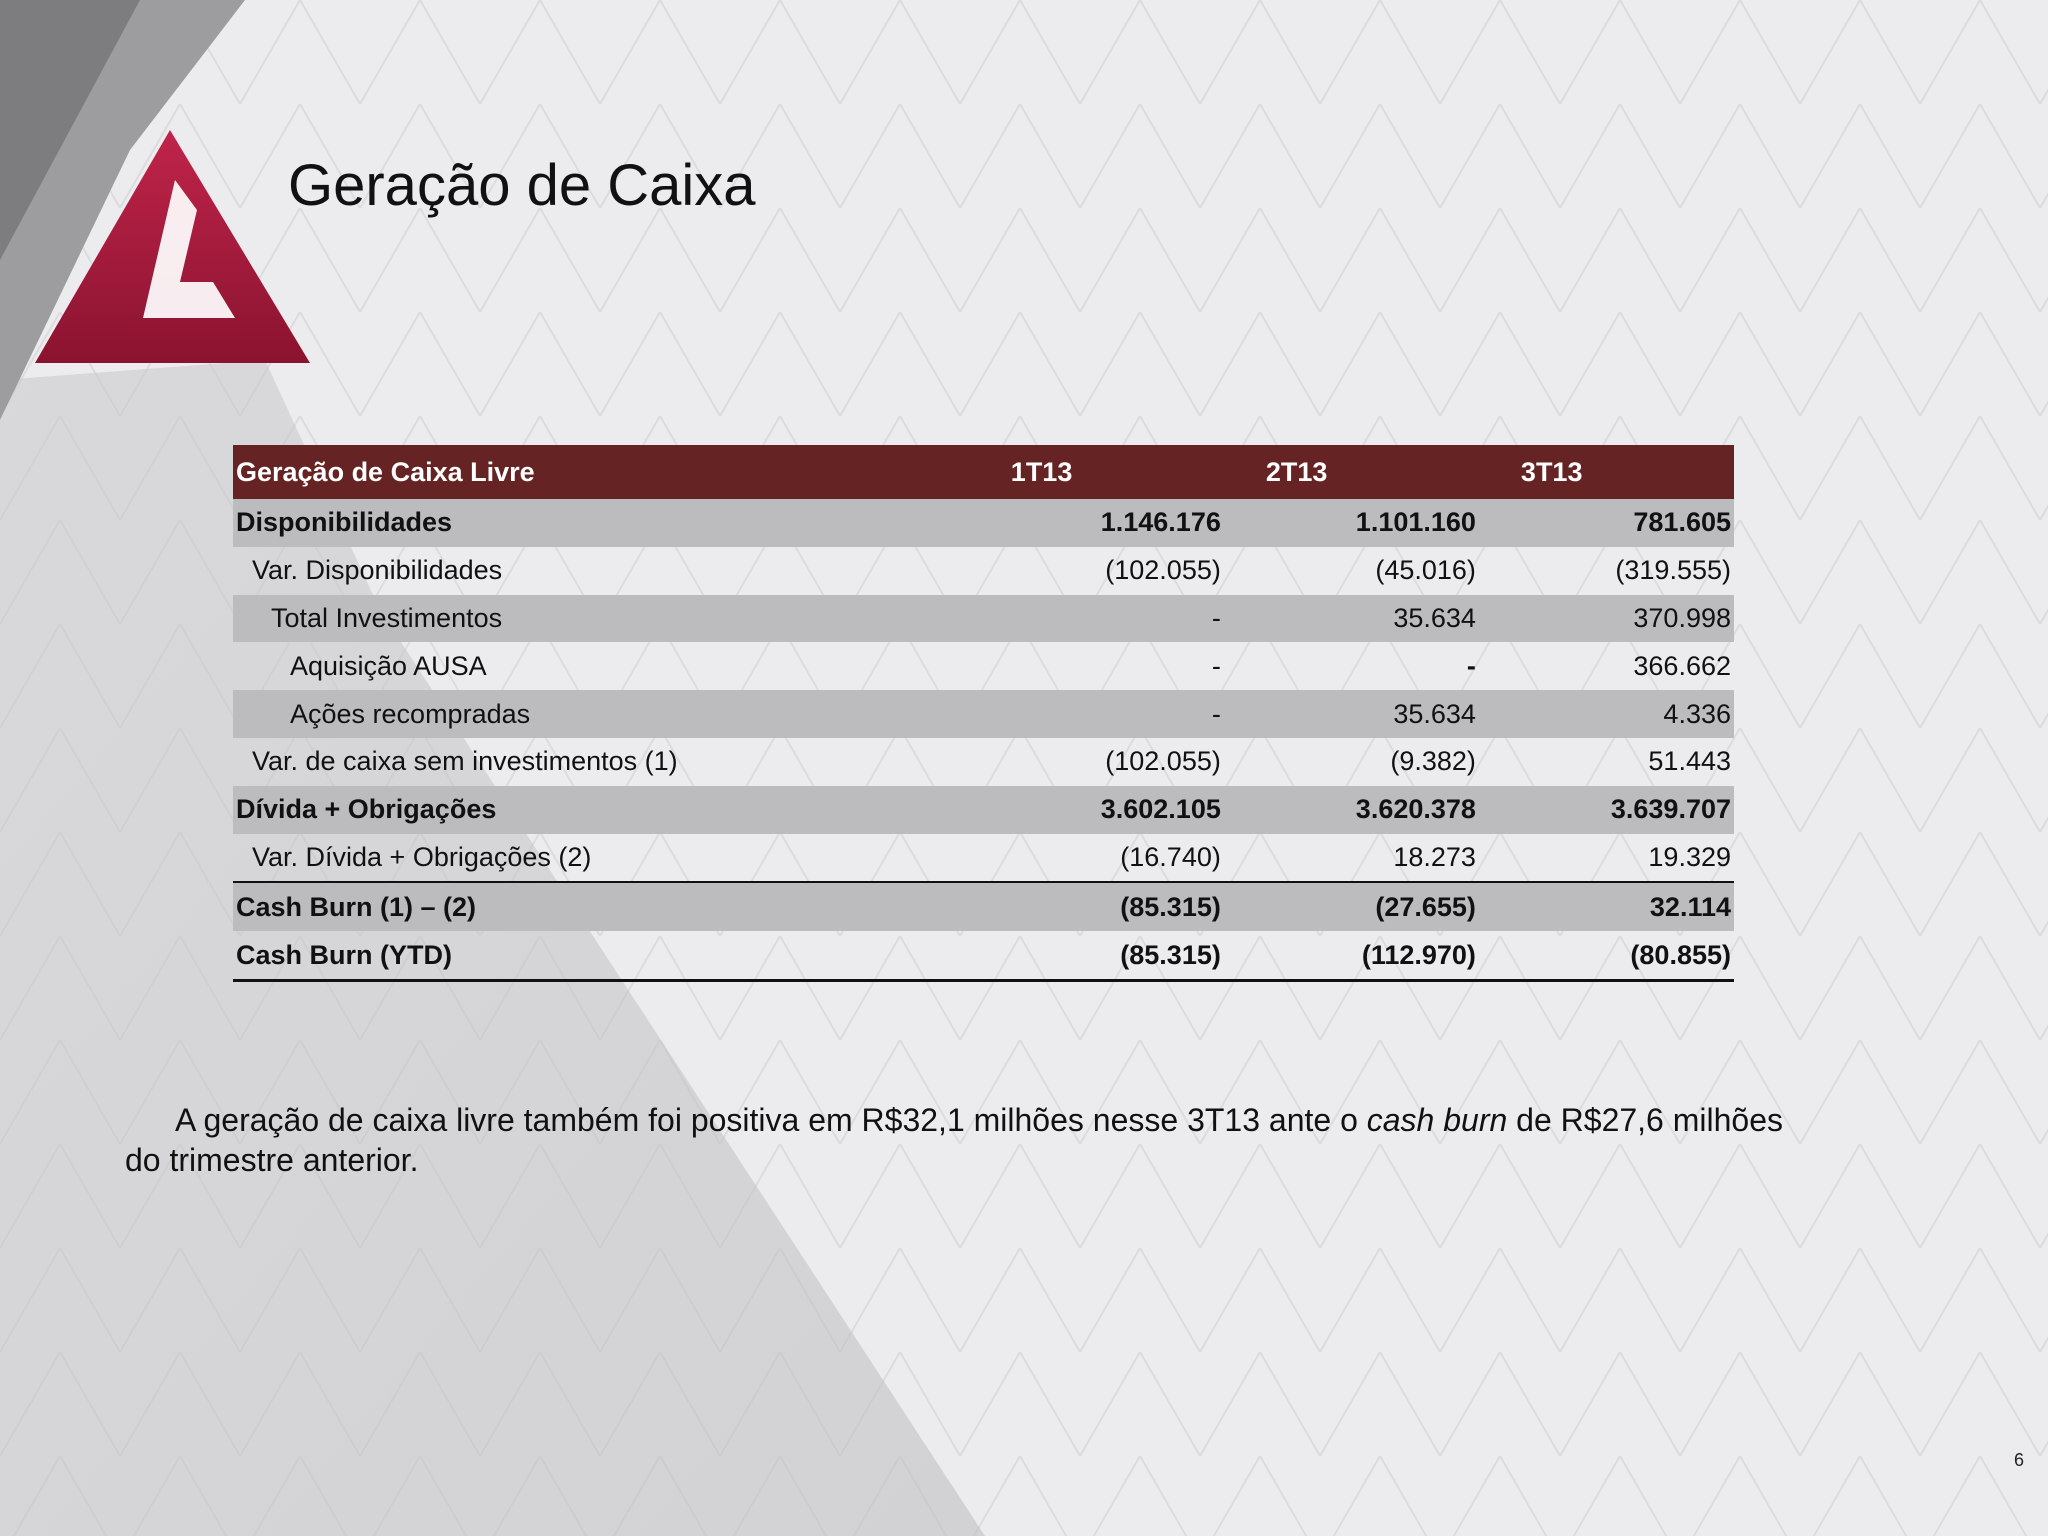 Image resolution: width=2048 pixels, height=1536 pixels. I want to click on cell-1t13: 3.602.105, so click(1096, 809).